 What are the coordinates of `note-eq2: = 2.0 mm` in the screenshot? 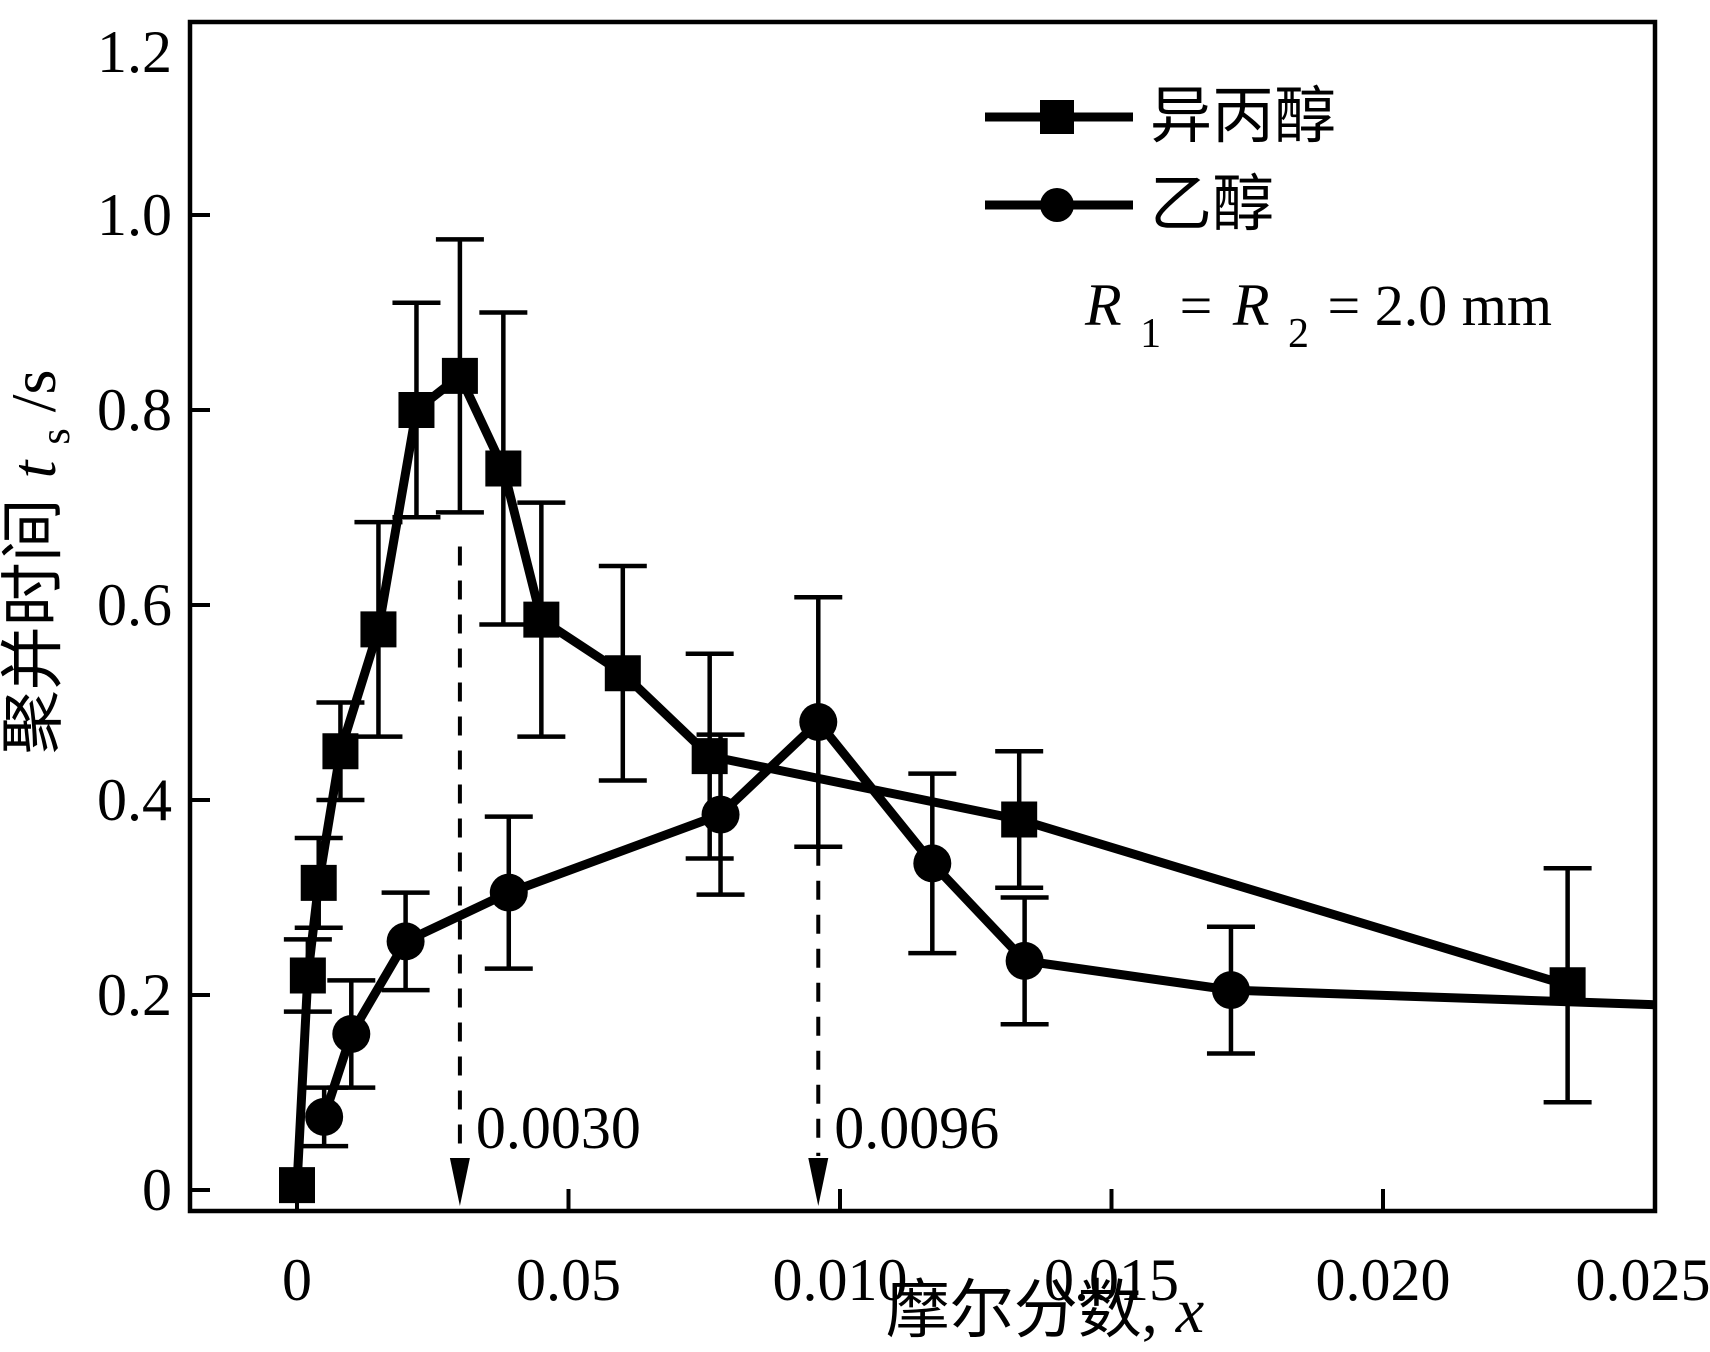 It's located at (1440, 305).